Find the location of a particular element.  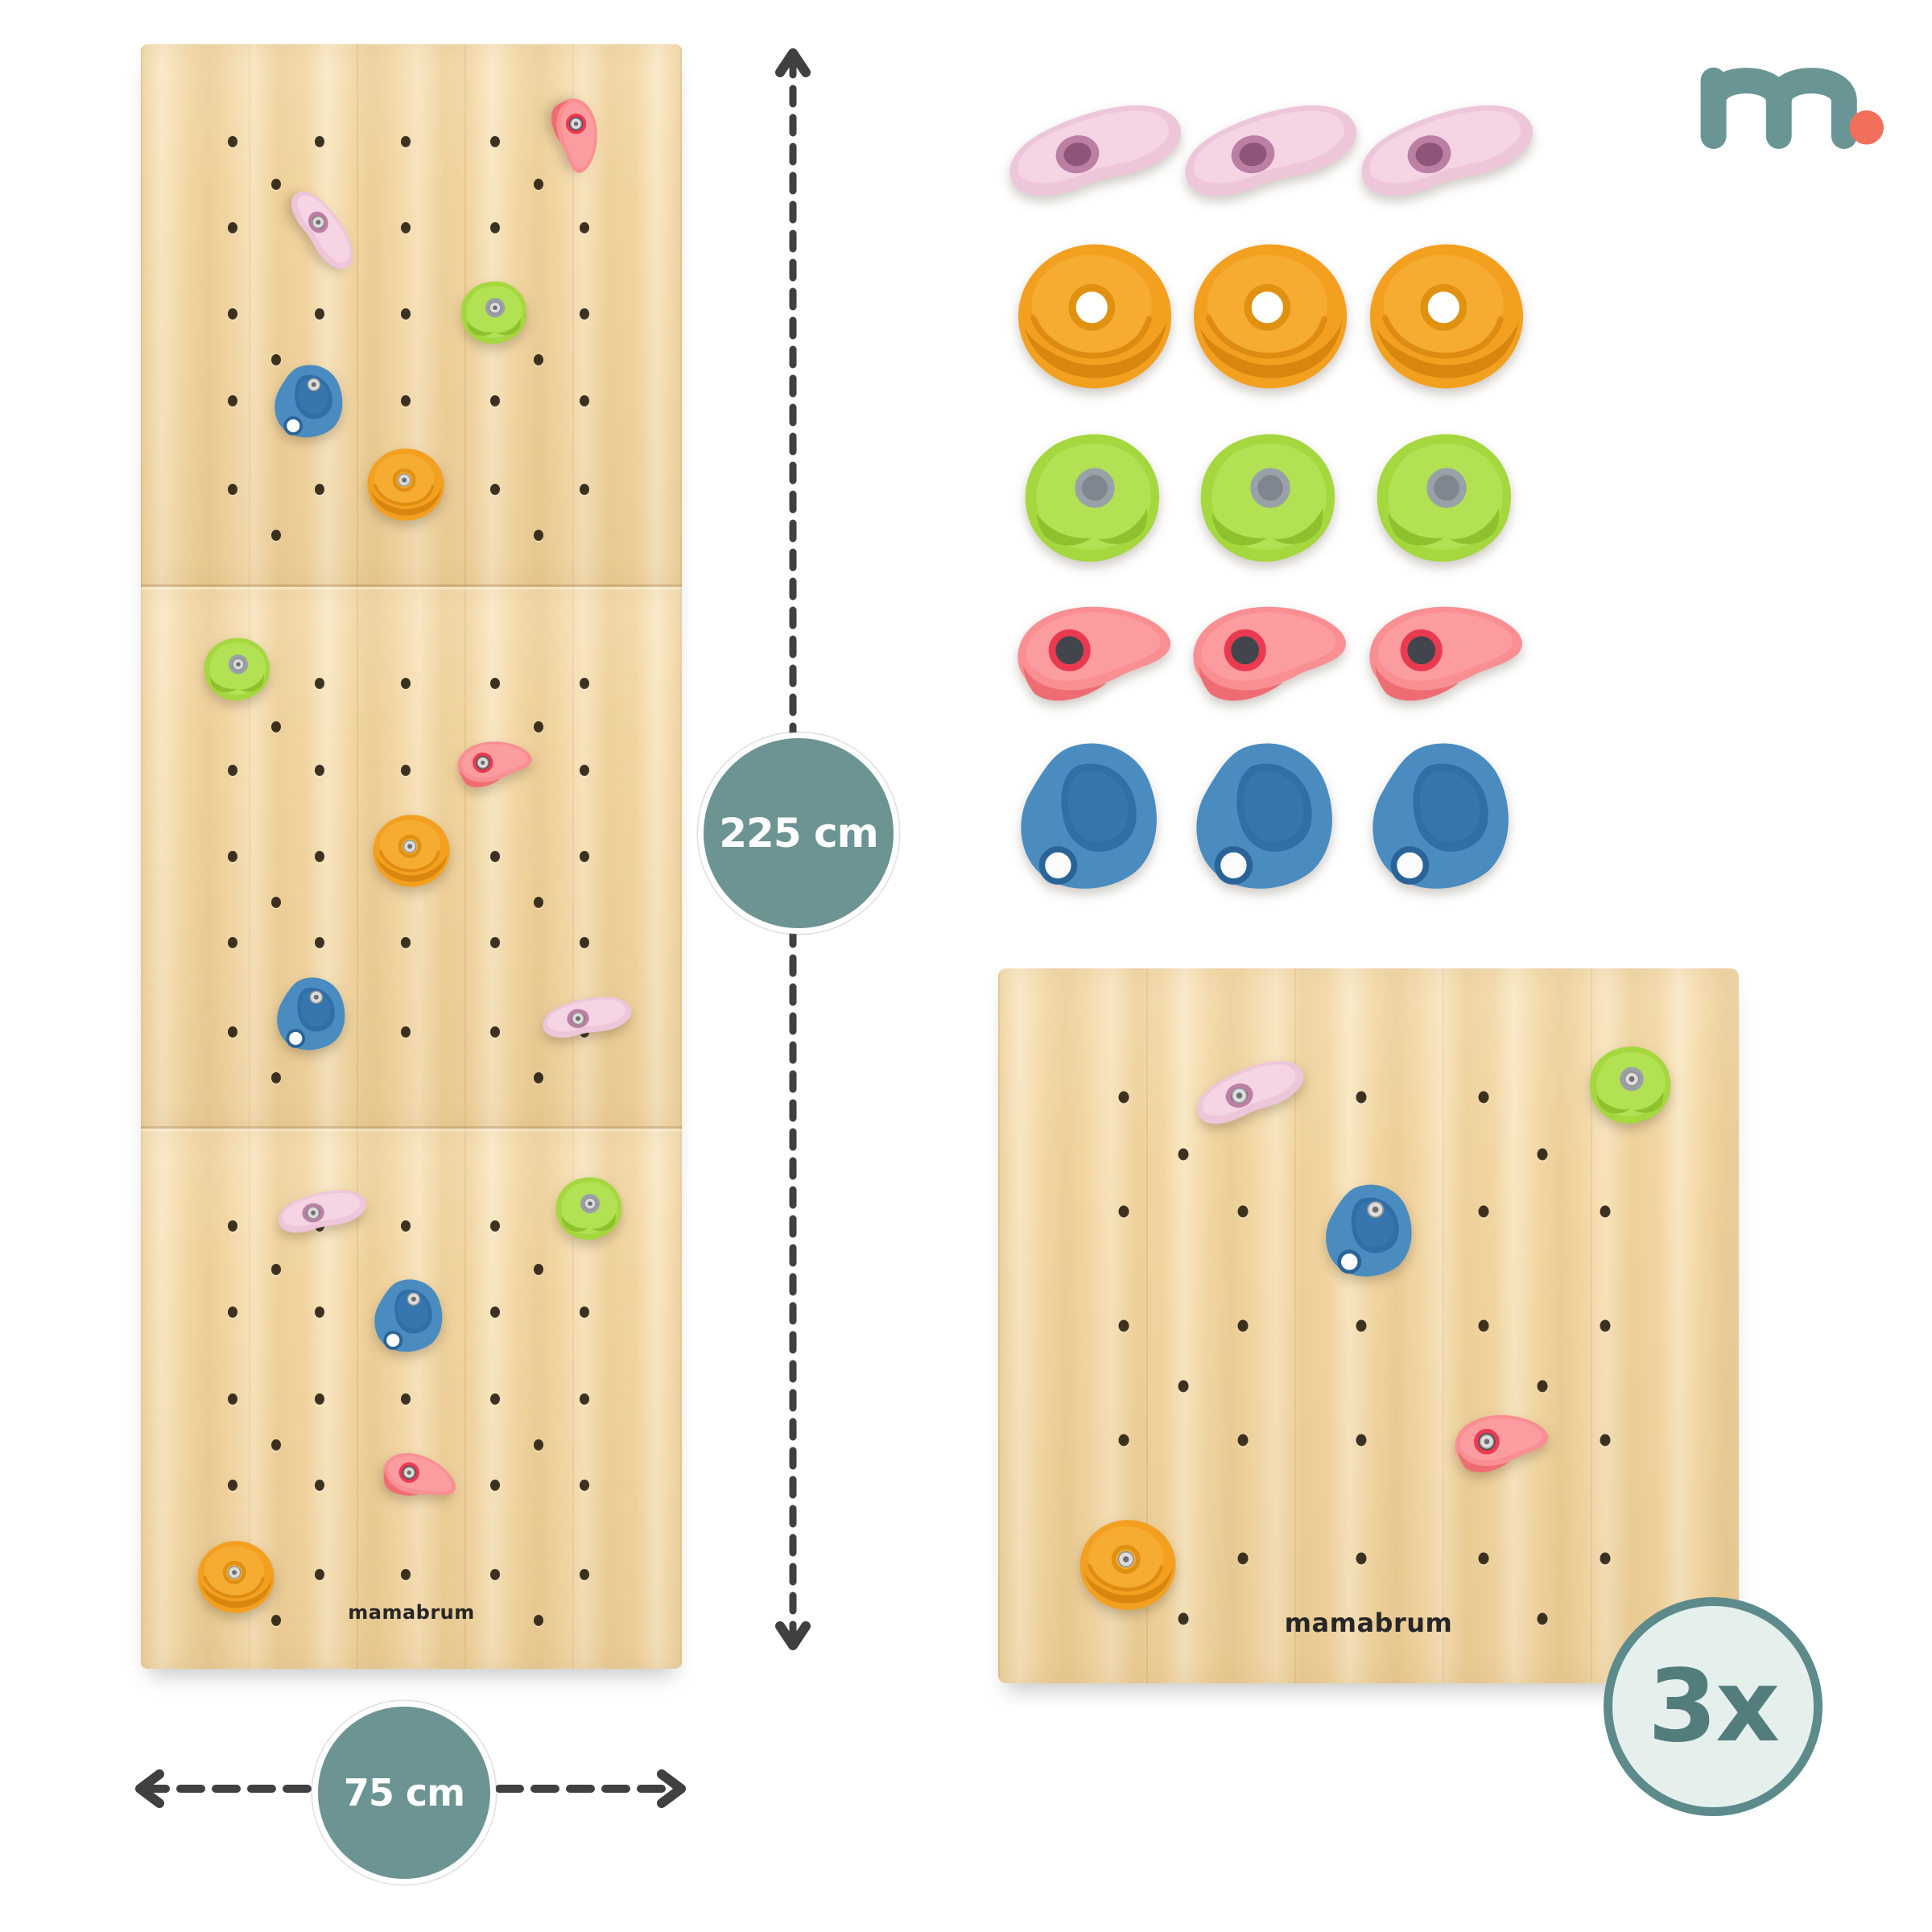

arrow-up-icon is located at coordinates (793, 62).